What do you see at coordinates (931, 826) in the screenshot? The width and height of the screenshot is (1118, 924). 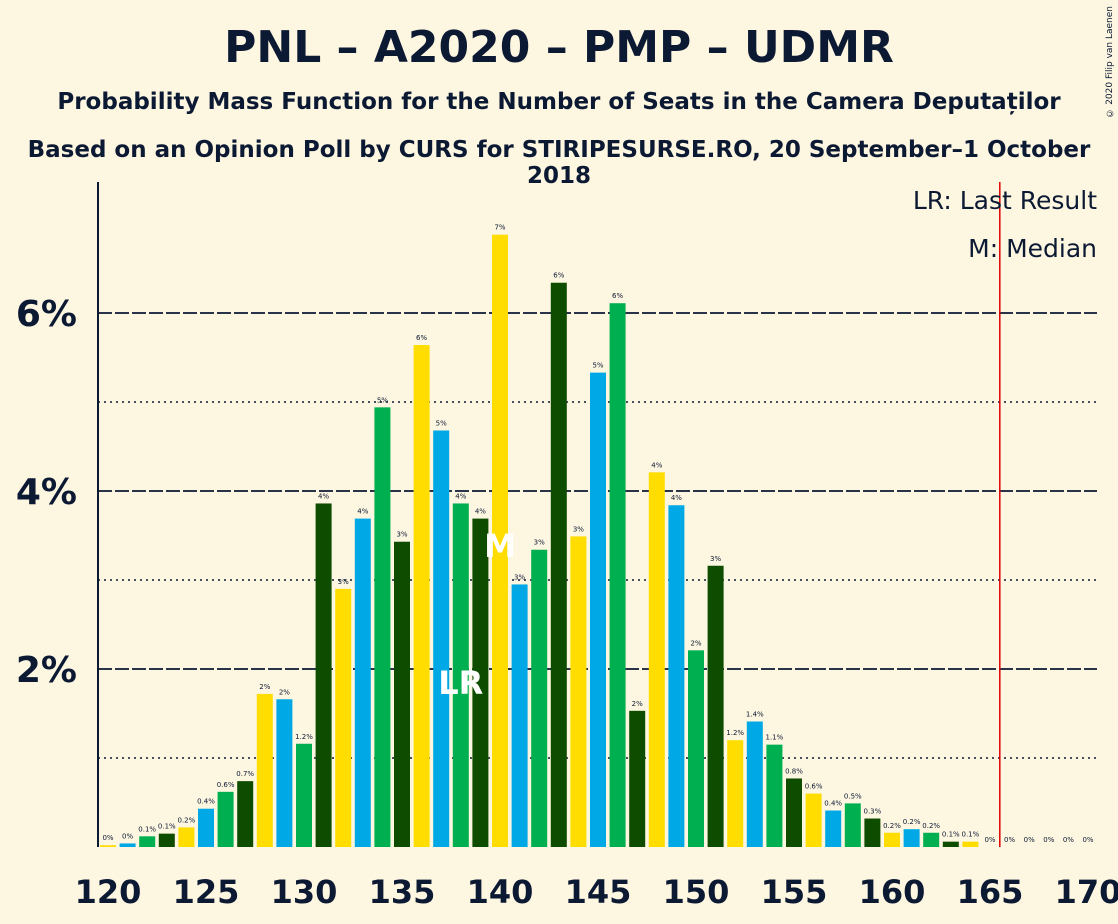 I see `bar-label-162: 0.2%` at bounding box center [931, 826].